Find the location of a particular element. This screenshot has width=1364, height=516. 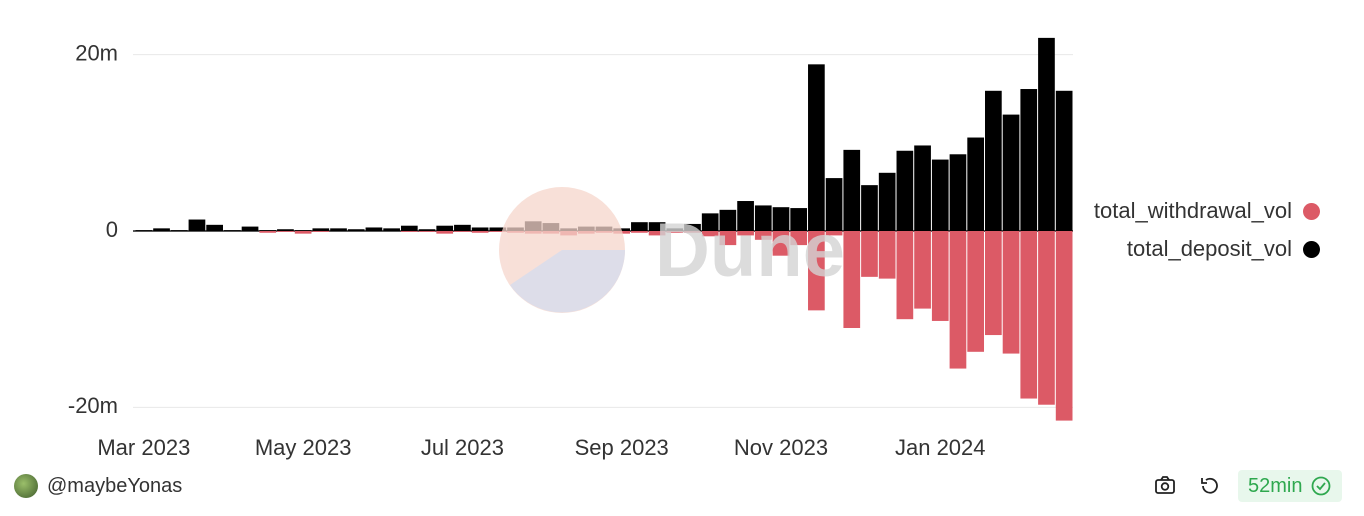

refresh-button is located at coordinates (1210, 486).